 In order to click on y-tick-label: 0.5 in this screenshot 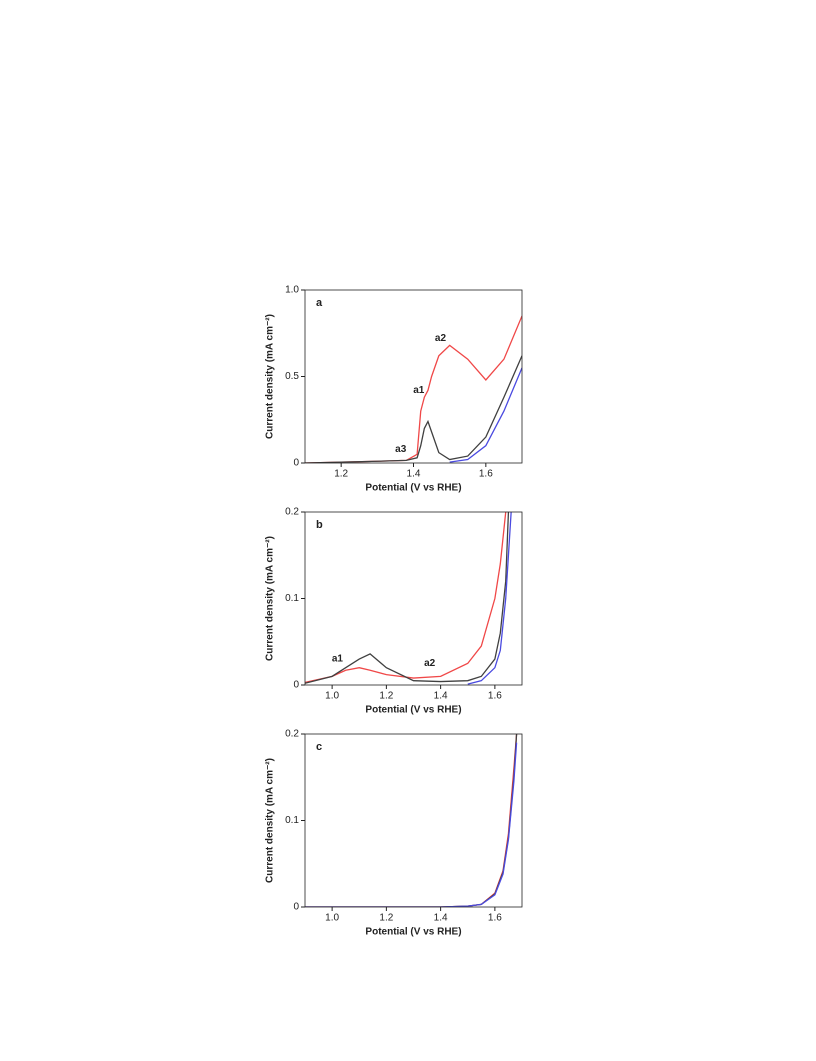, I will do `click(292, 376)`.